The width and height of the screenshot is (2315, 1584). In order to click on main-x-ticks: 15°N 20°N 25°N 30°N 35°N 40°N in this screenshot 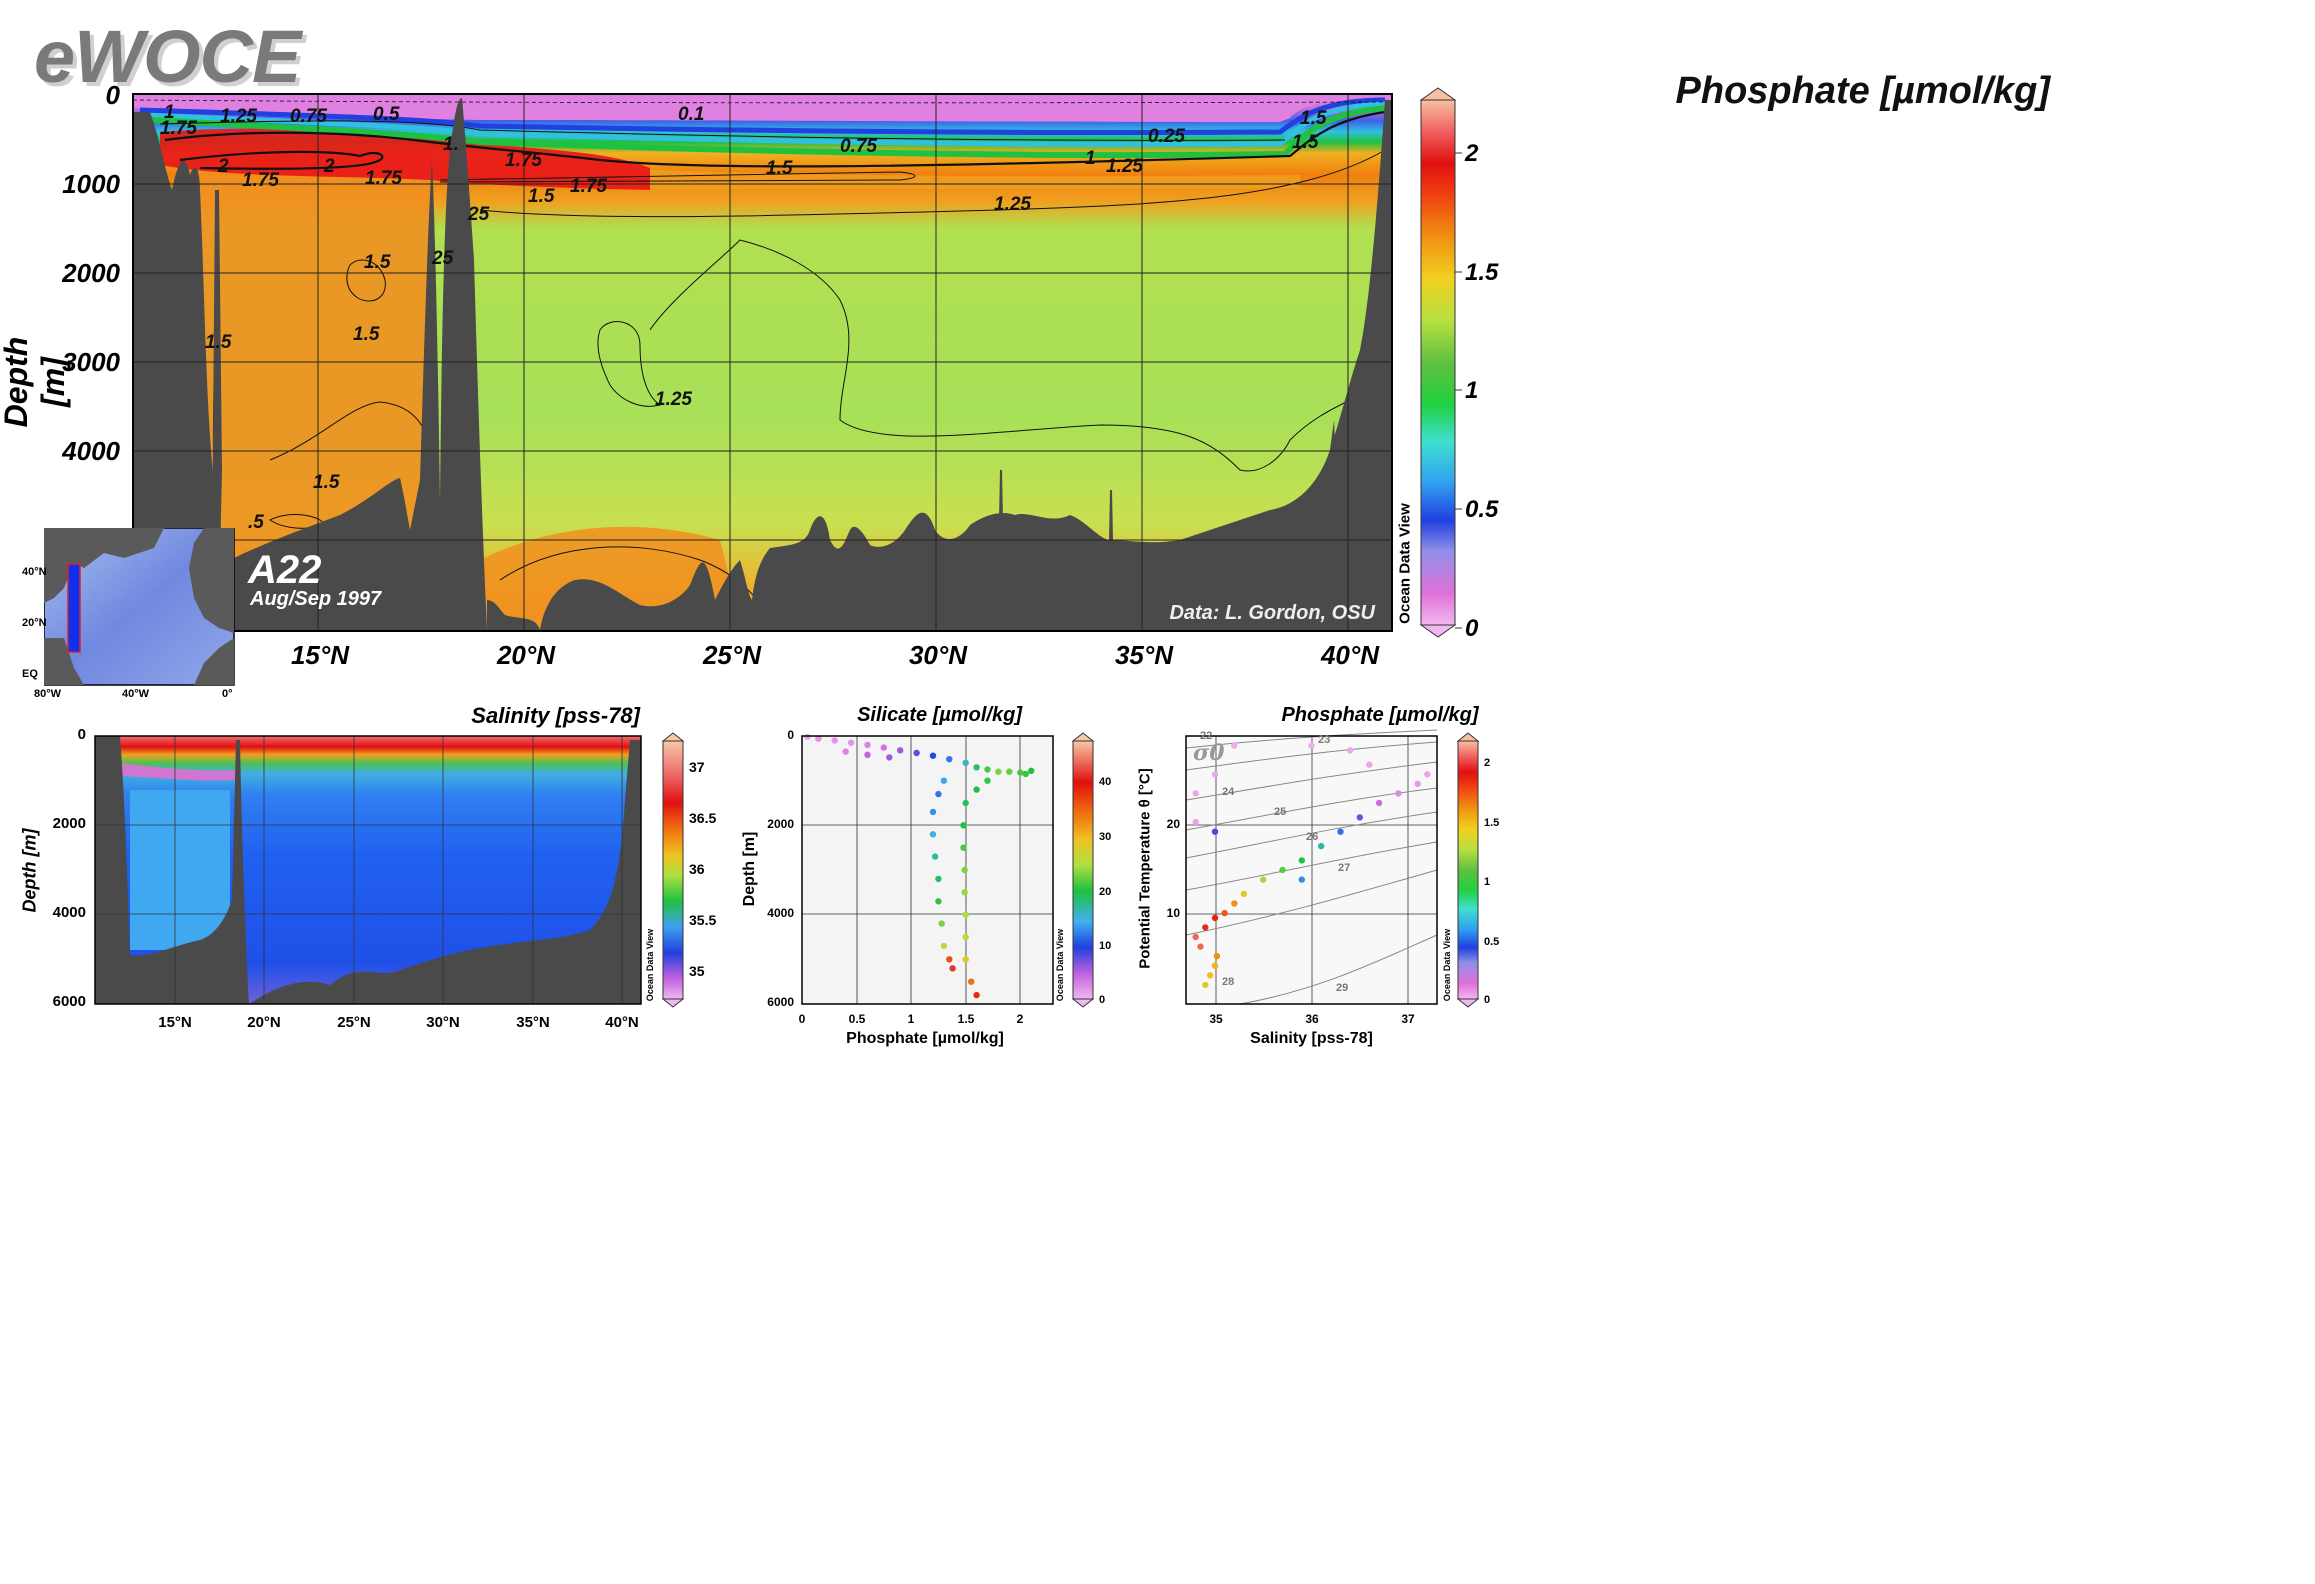, I will do `click(750, 660)`.